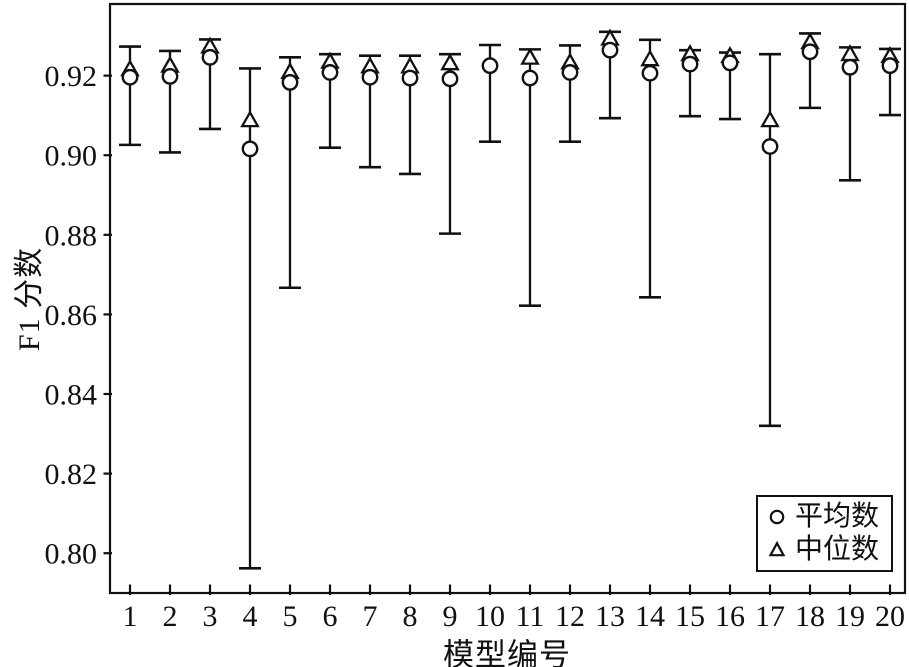 The width and height of the screenshot is (909, 667). I want to click on x-tick-label-12: 12, so click(570, 616).